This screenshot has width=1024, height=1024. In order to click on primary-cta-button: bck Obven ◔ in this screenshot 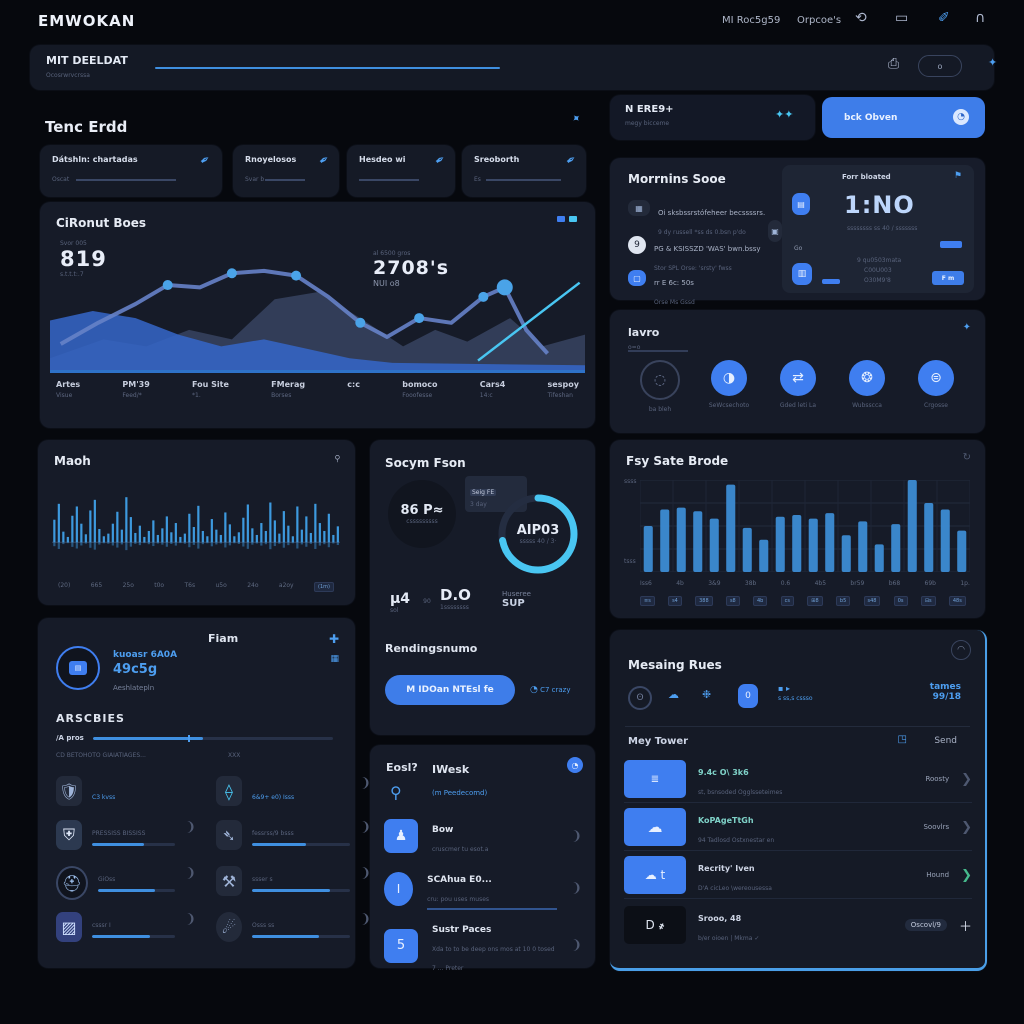, I will do `click(903, 117)`.